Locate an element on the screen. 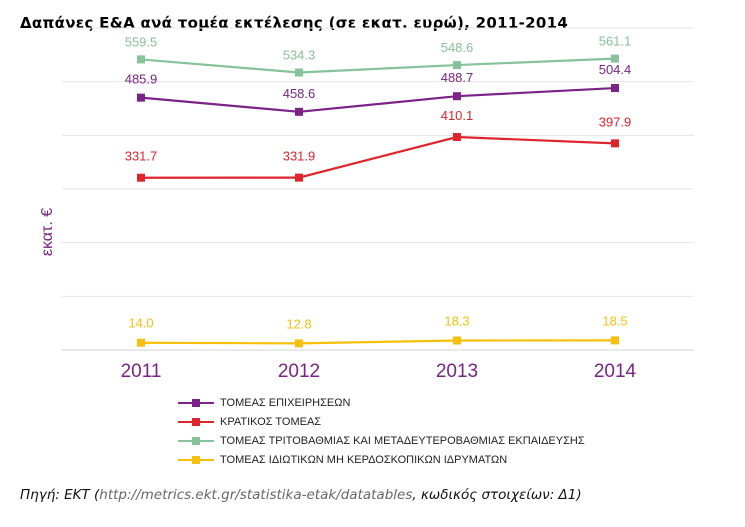  data-label: 14.0 is located at coordinates (140, 323).